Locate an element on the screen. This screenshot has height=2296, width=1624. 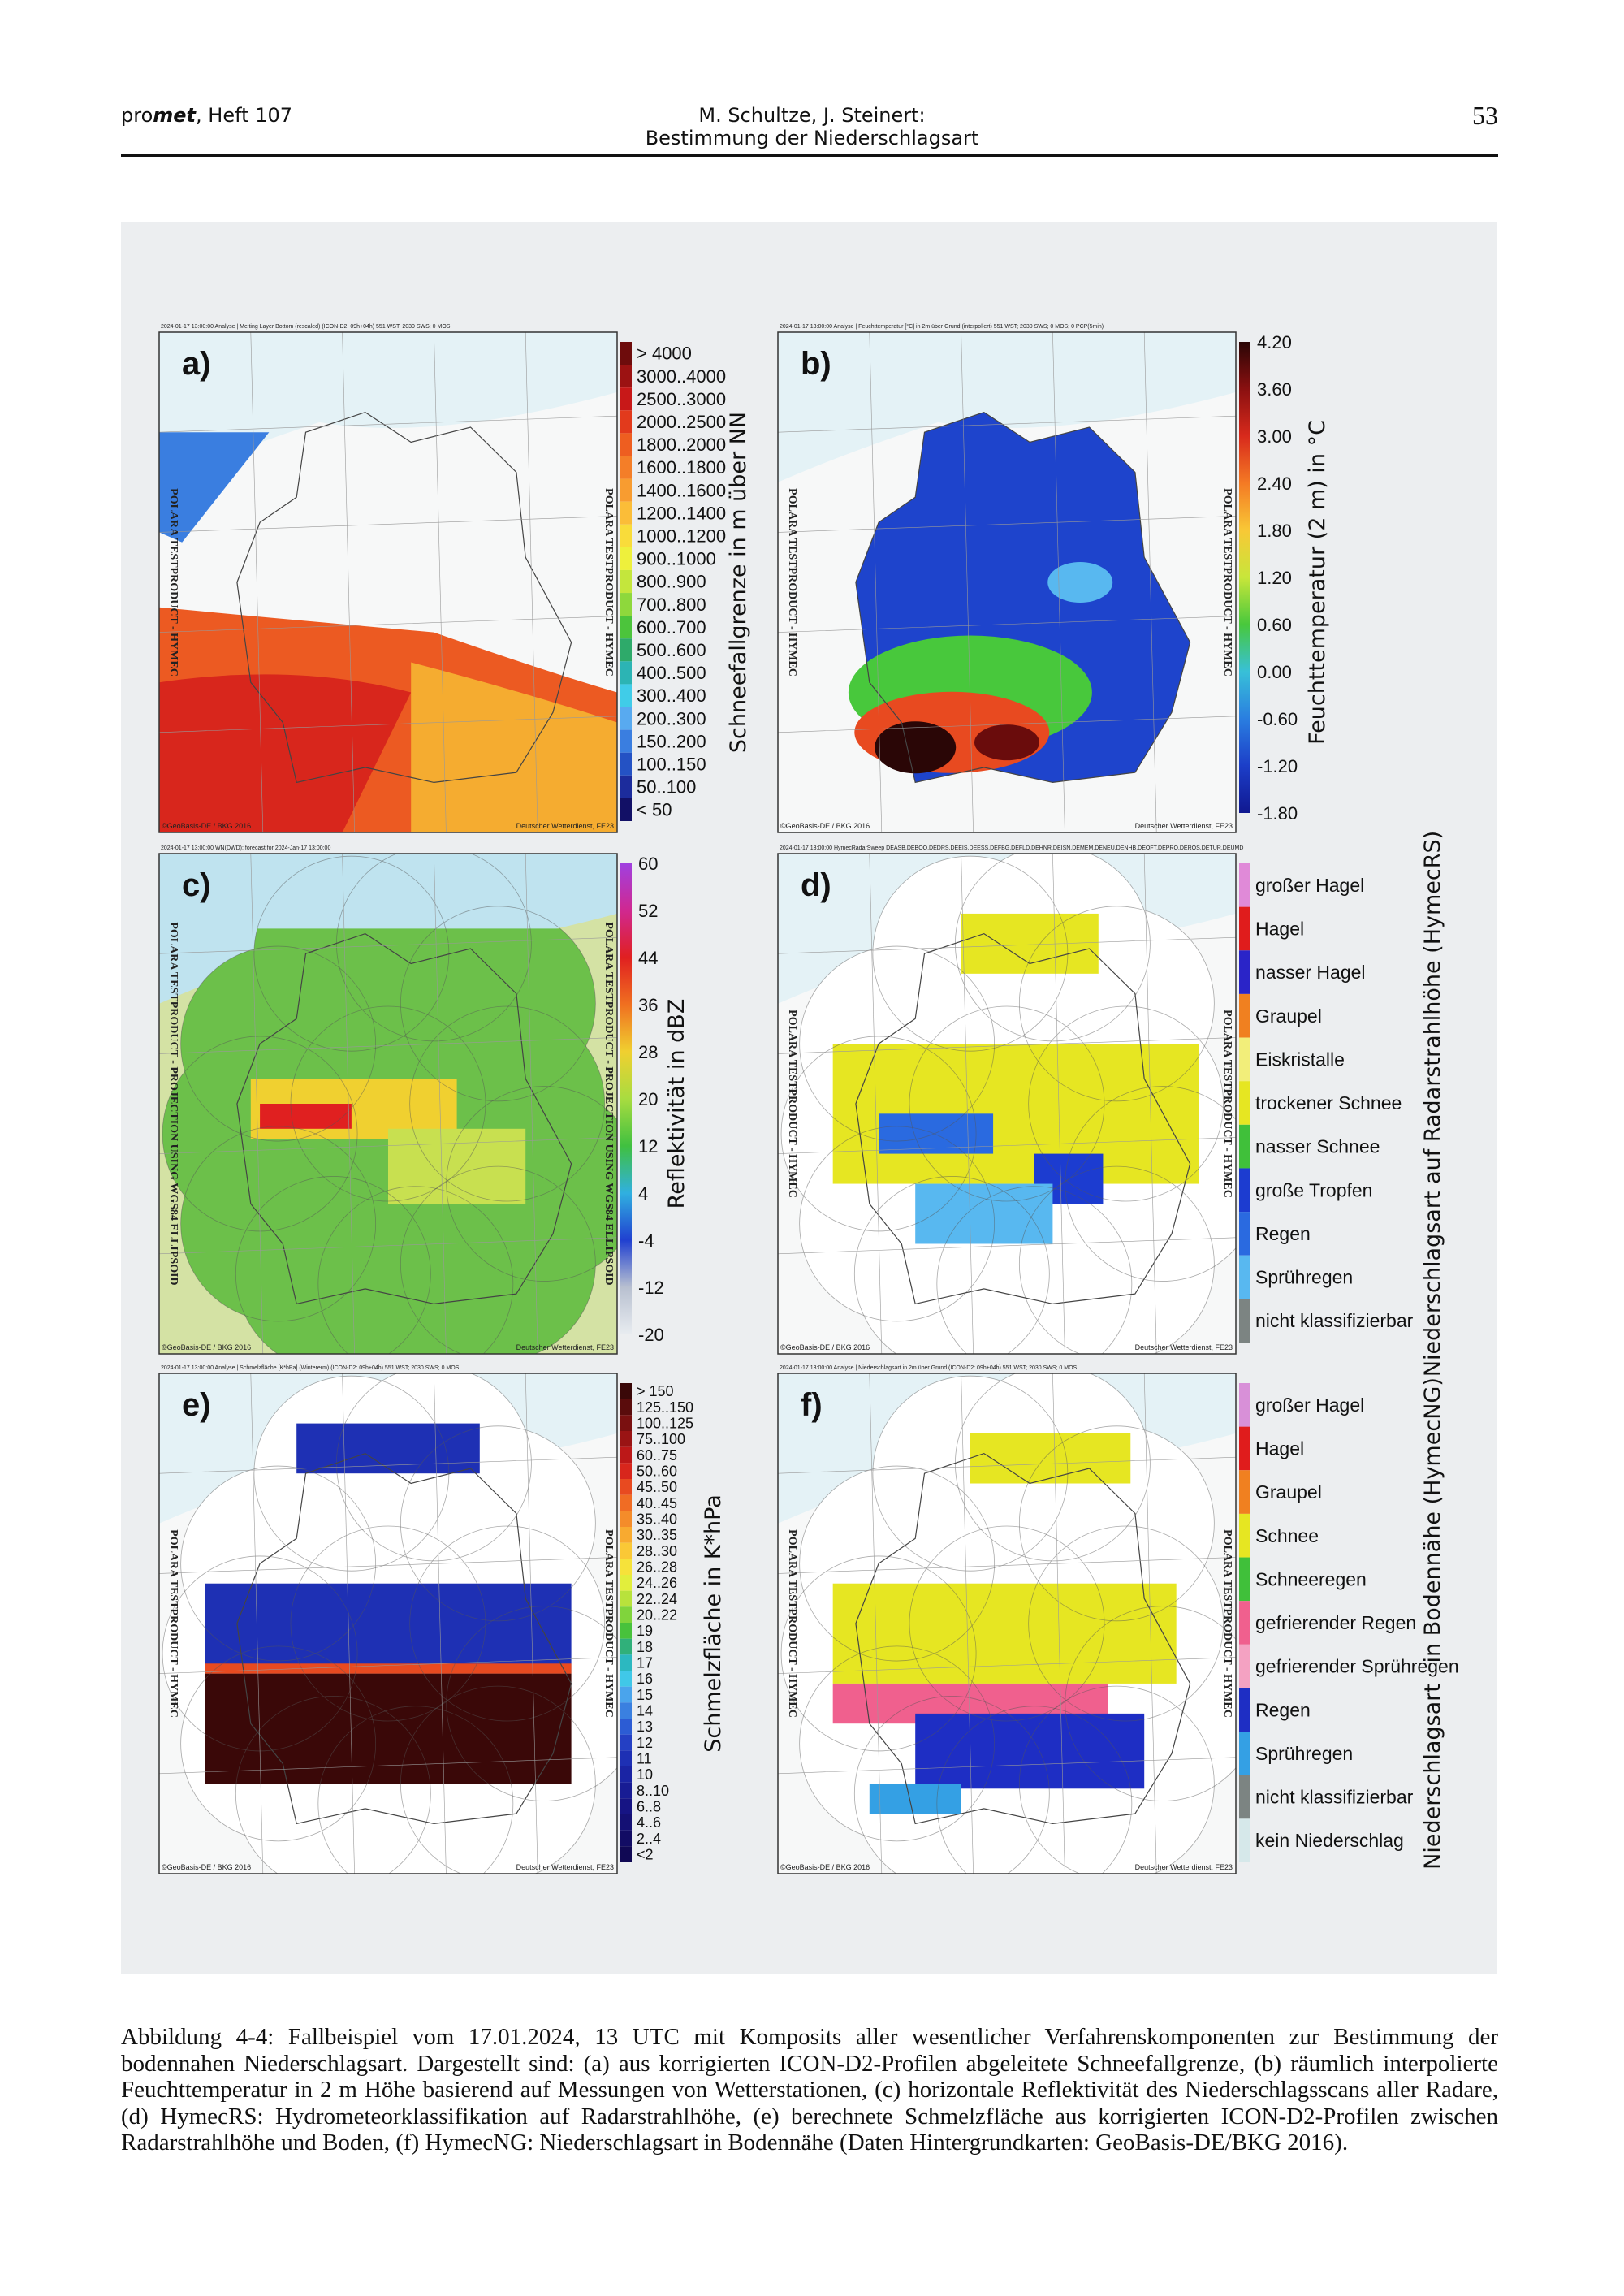
legend-label: 500..600 is located at coordinates (672, 650).